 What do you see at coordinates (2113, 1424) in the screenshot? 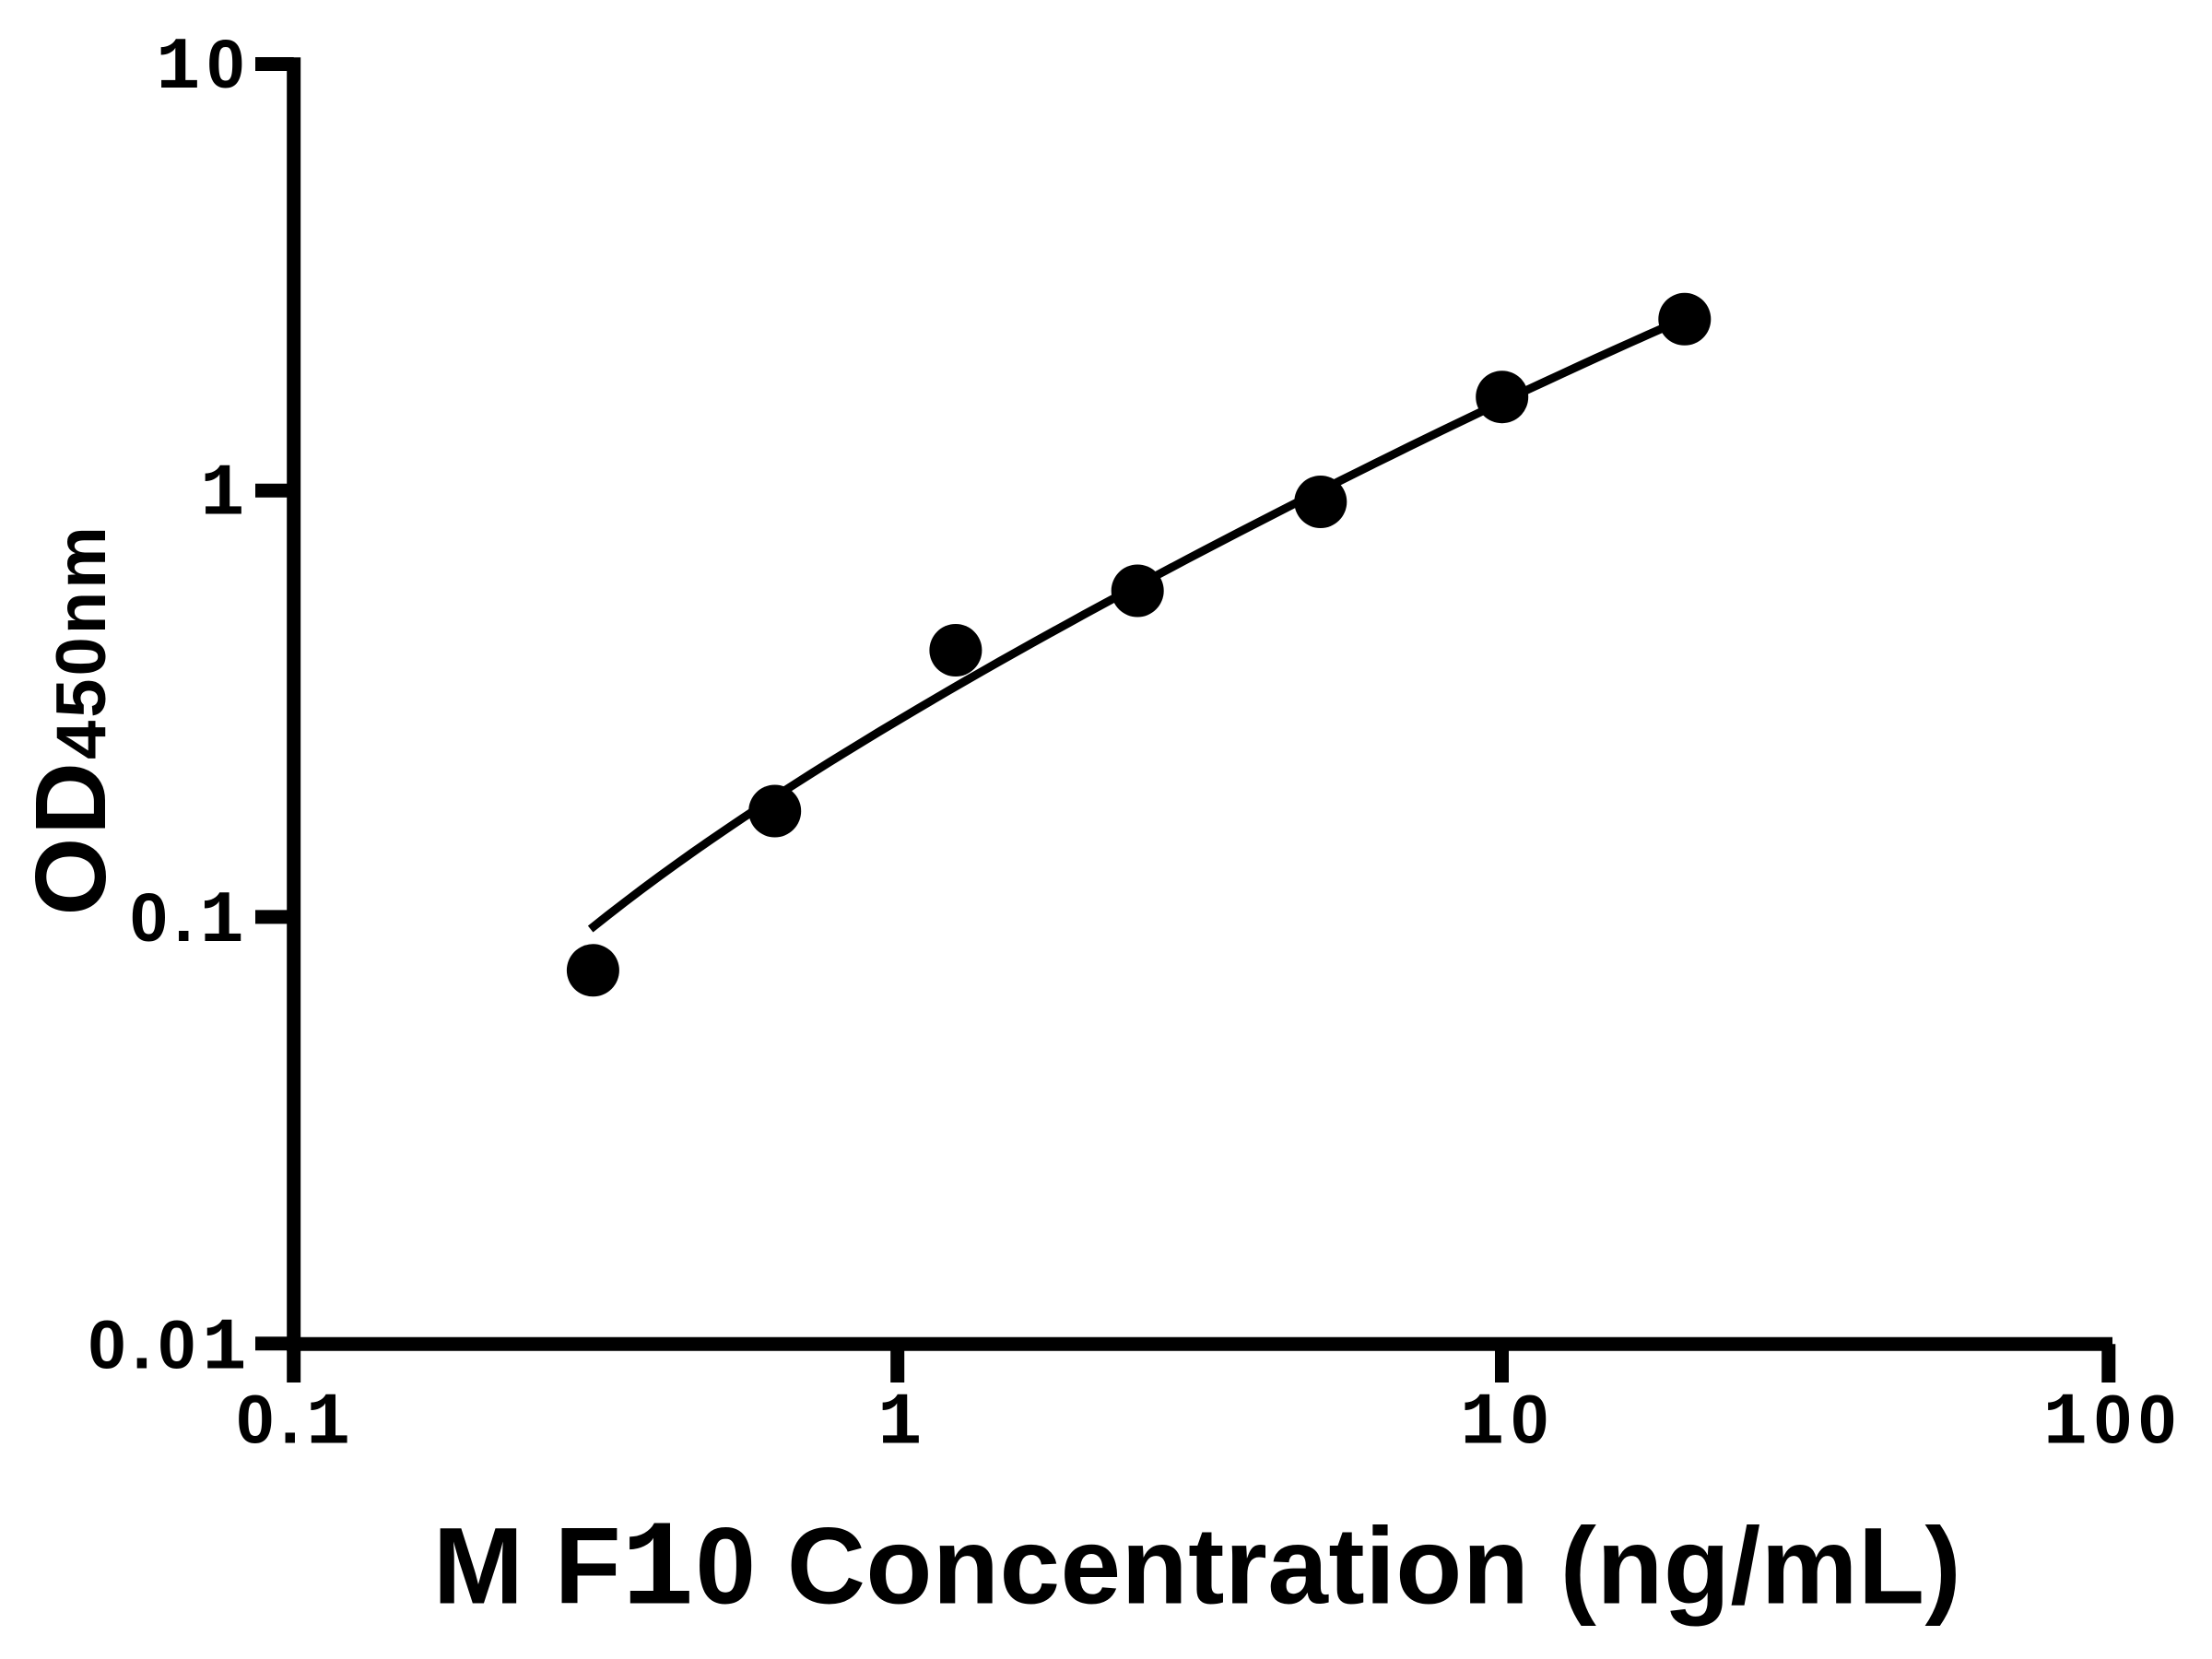
I see `svg-text: 100` at bounding box center [2113, 1424].